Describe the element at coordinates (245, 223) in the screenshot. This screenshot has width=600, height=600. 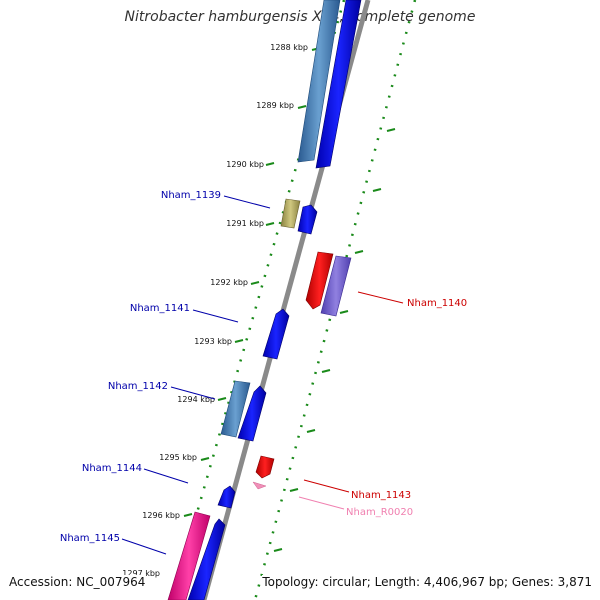
I see `tick-label: 1291 kbp` at that location.